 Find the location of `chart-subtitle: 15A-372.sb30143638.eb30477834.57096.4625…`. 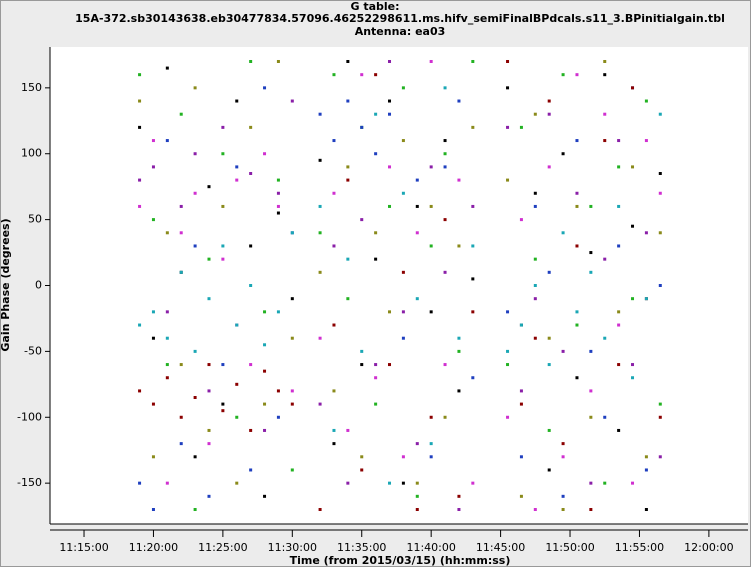

chart-subtitle: 15A-372.sb30143638.eb30477834.57096.4625… is located at coordinates (400, 18).